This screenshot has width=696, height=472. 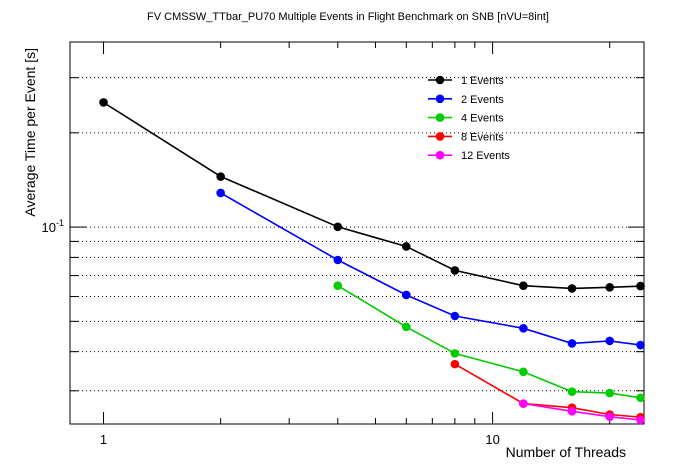 I want to click on legend-label: 12 Events, so click(x=485, y=156).